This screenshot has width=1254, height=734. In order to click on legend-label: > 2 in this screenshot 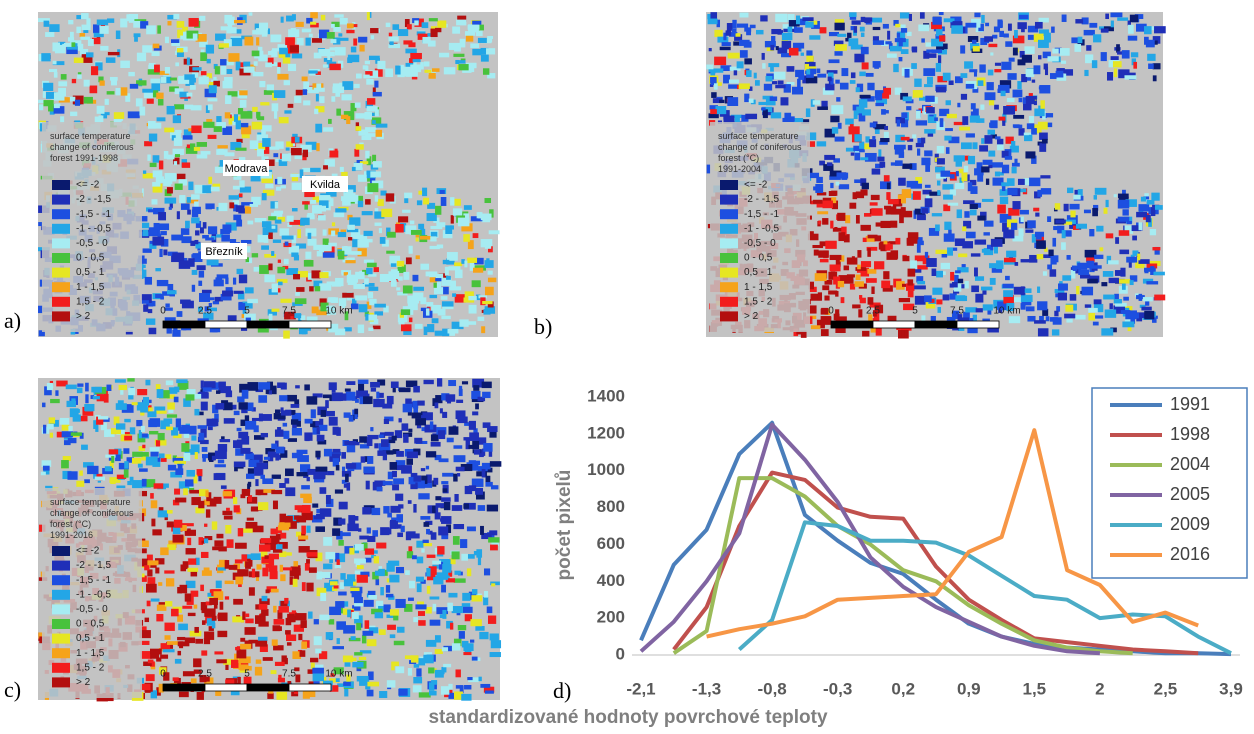, I will do `click(83, 316)`.